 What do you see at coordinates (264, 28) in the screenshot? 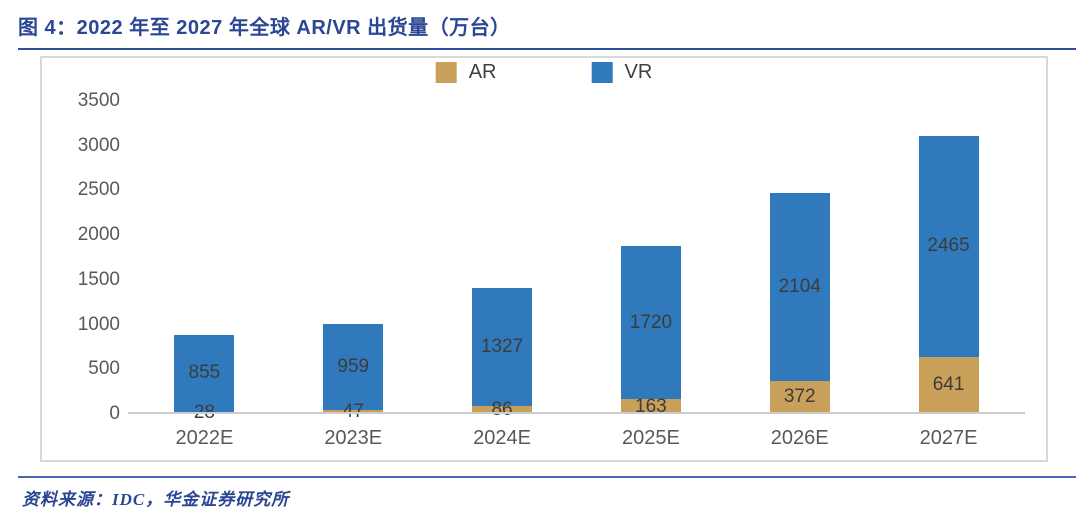
I see `figure-title: 图 4：2022 年至 2027 年全球 AR/VR 出货量（万台）` at bounding box center [264, 28].